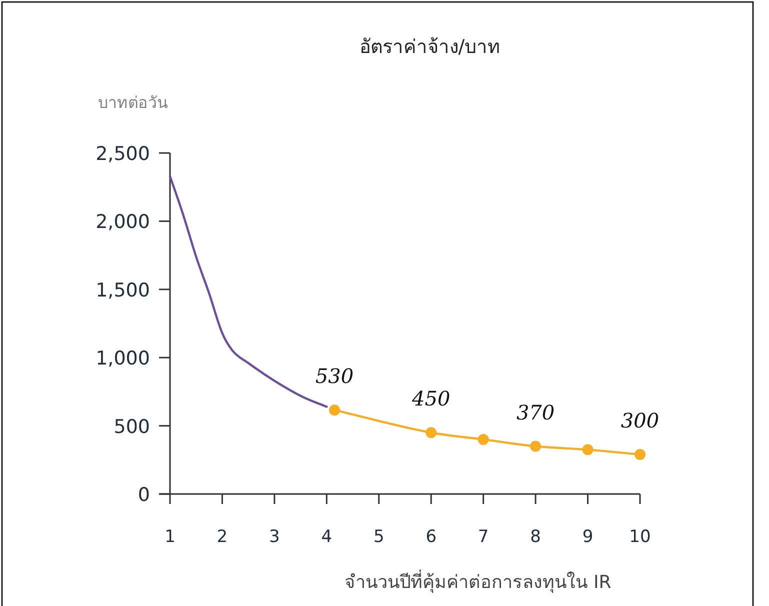 The image size is (769, 606). What do you see at coordinates (123, 290) in the screenshot?
I see `y-tick-label: 1,500` at bounding box center [123, 290].